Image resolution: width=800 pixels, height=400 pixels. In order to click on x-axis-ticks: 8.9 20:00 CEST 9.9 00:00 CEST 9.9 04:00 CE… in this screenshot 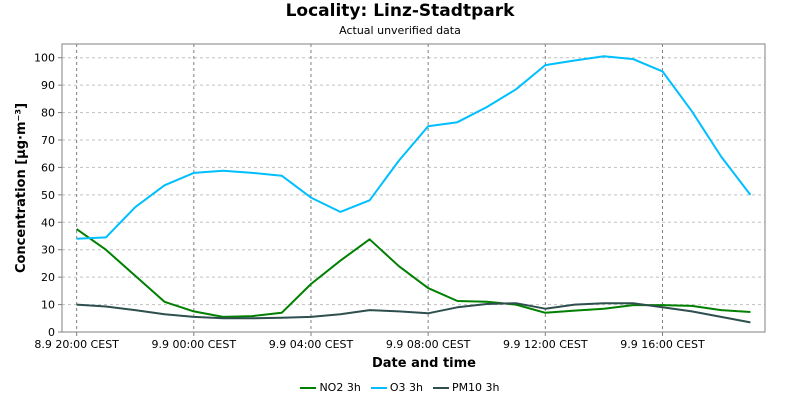, I will do `click(369, 341)`.